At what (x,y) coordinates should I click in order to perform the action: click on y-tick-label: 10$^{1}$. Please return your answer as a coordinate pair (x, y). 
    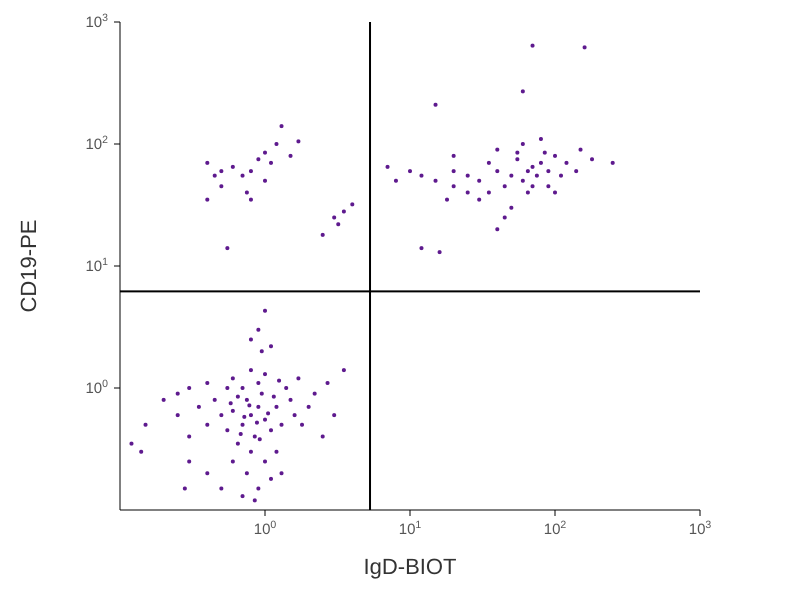
    Looking at the image, I should click on (96, 265).